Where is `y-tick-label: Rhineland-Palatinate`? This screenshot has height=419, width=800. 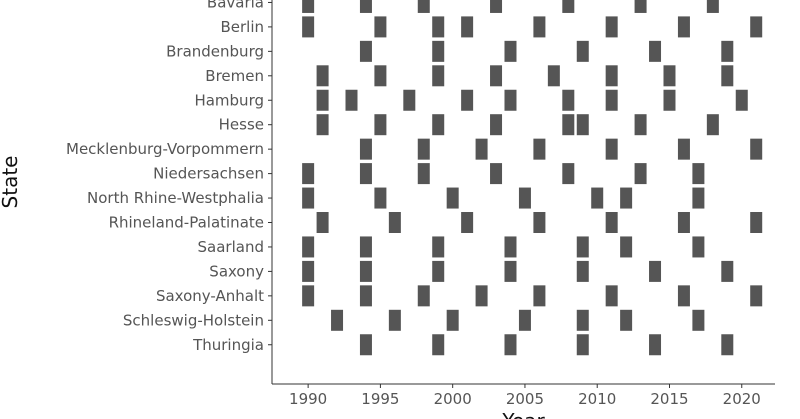 y-tick-label: Rhineland-Palatinate is located at coordinates (186, 223).